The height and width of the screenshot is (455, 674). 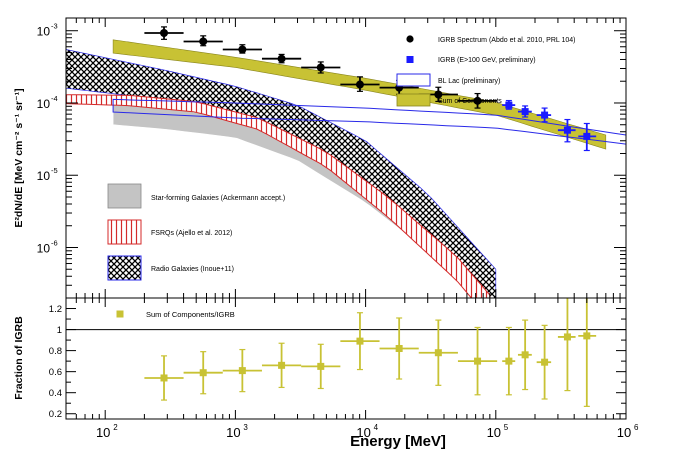 I want to click on y-tick-exponent: -5, so click(x=54, y=170).